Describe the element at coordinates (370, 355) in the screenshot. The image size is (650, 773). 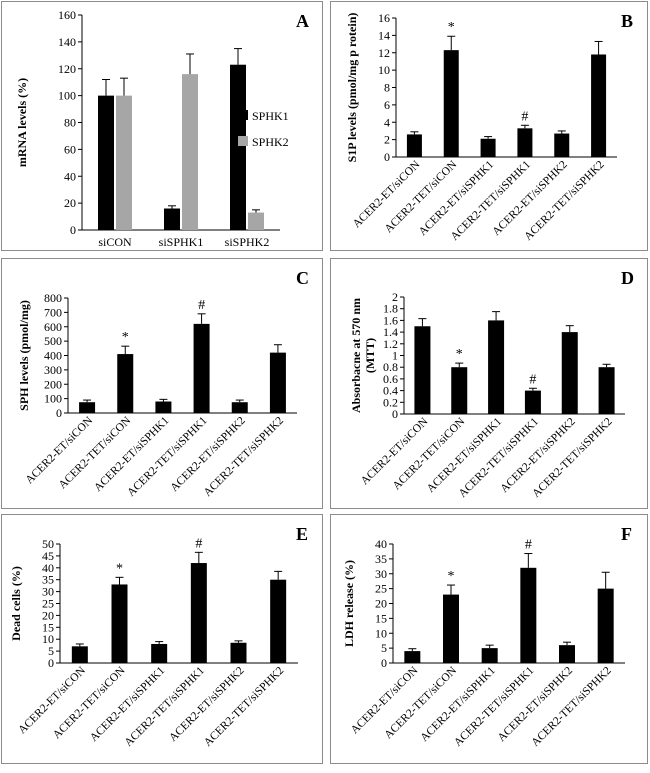
I see `y-axis-label-line: (MTT)` at that location.